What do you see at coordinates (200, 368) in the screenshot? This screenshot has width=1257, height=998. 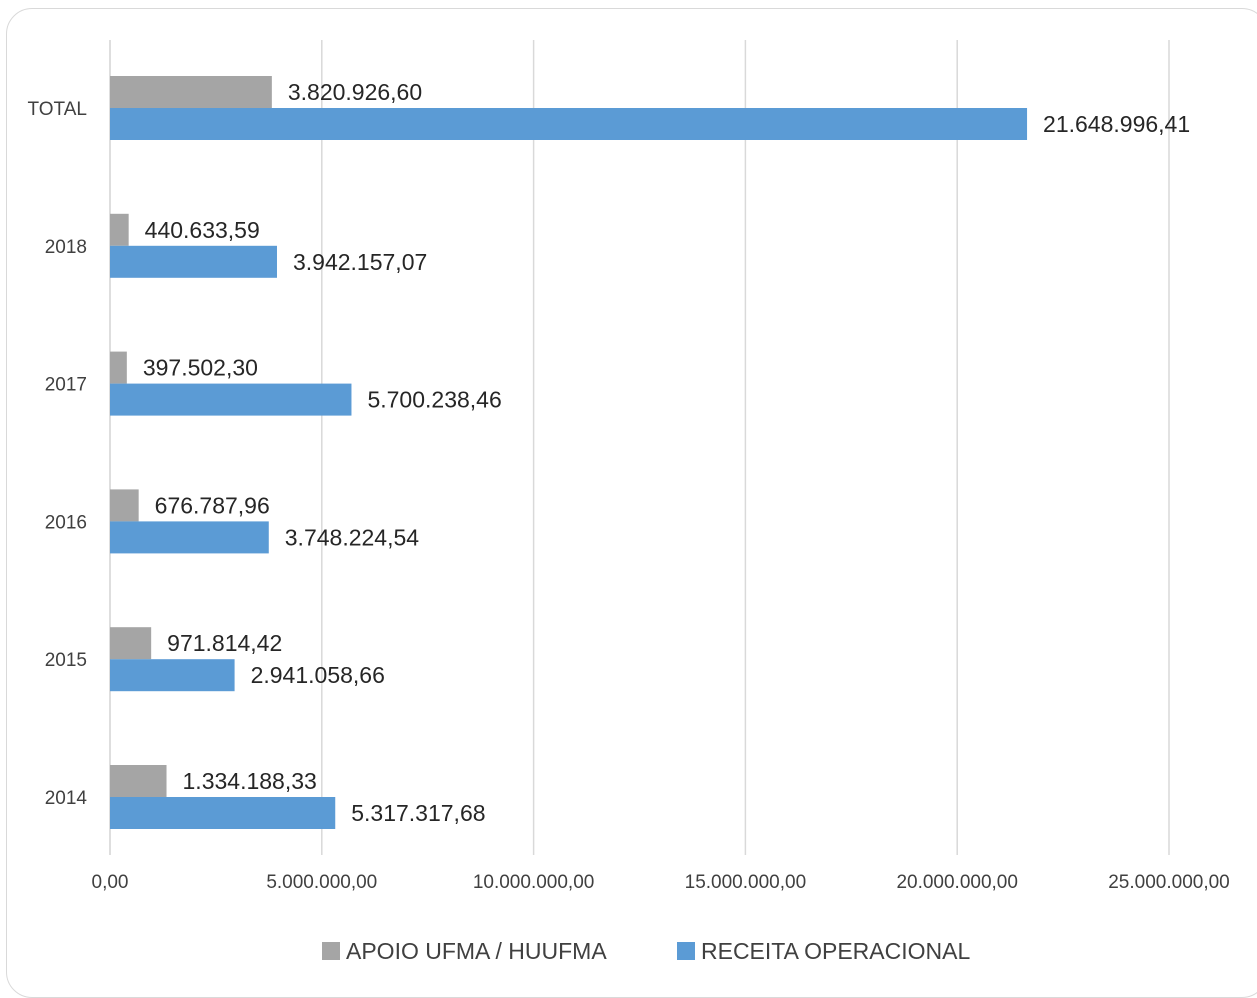 I see `apoio-data-label: 397.502,30` at bounding box center [200, 368].